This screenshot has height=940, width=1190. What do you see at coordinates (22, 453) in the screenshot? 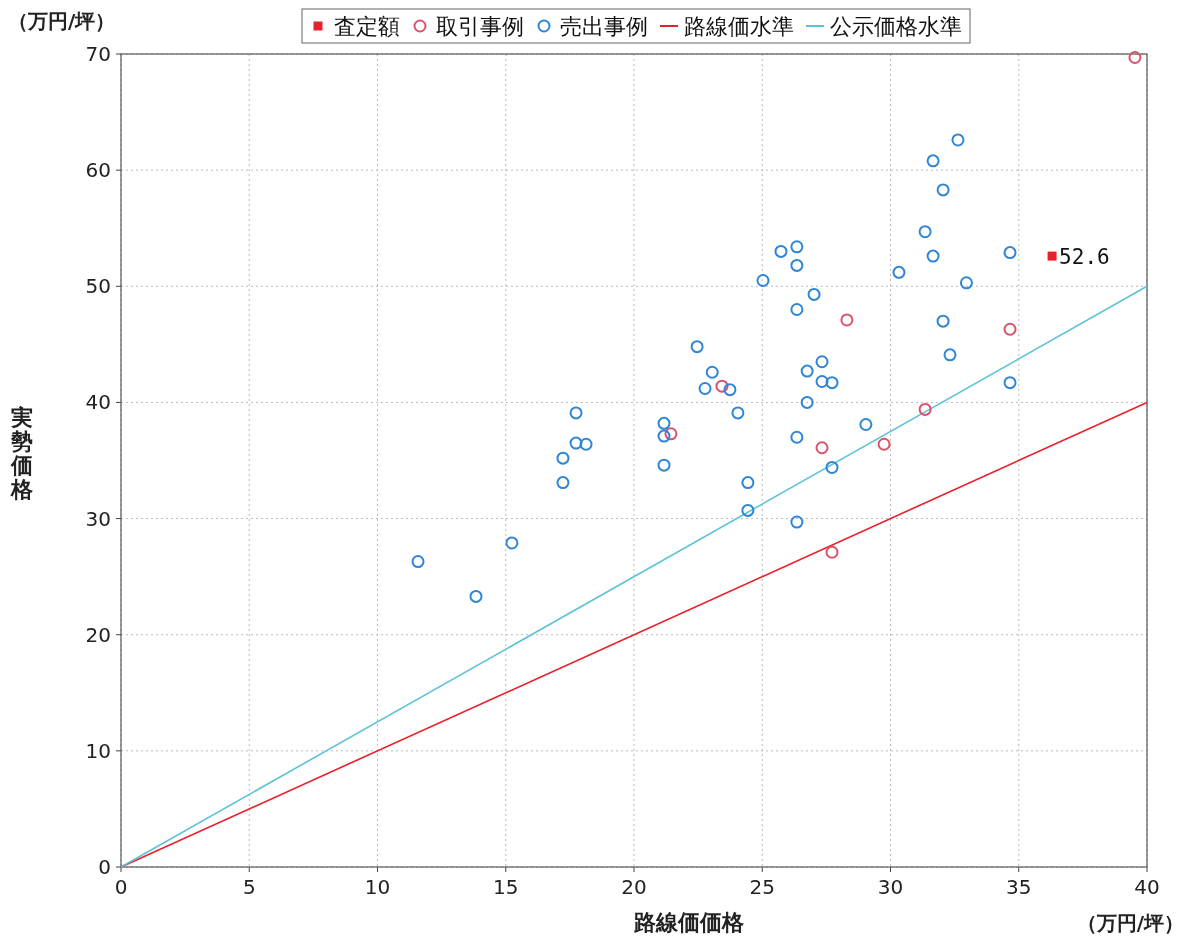
I see `y-axis-title: 実勢価格` at bounding box center [22, 453].